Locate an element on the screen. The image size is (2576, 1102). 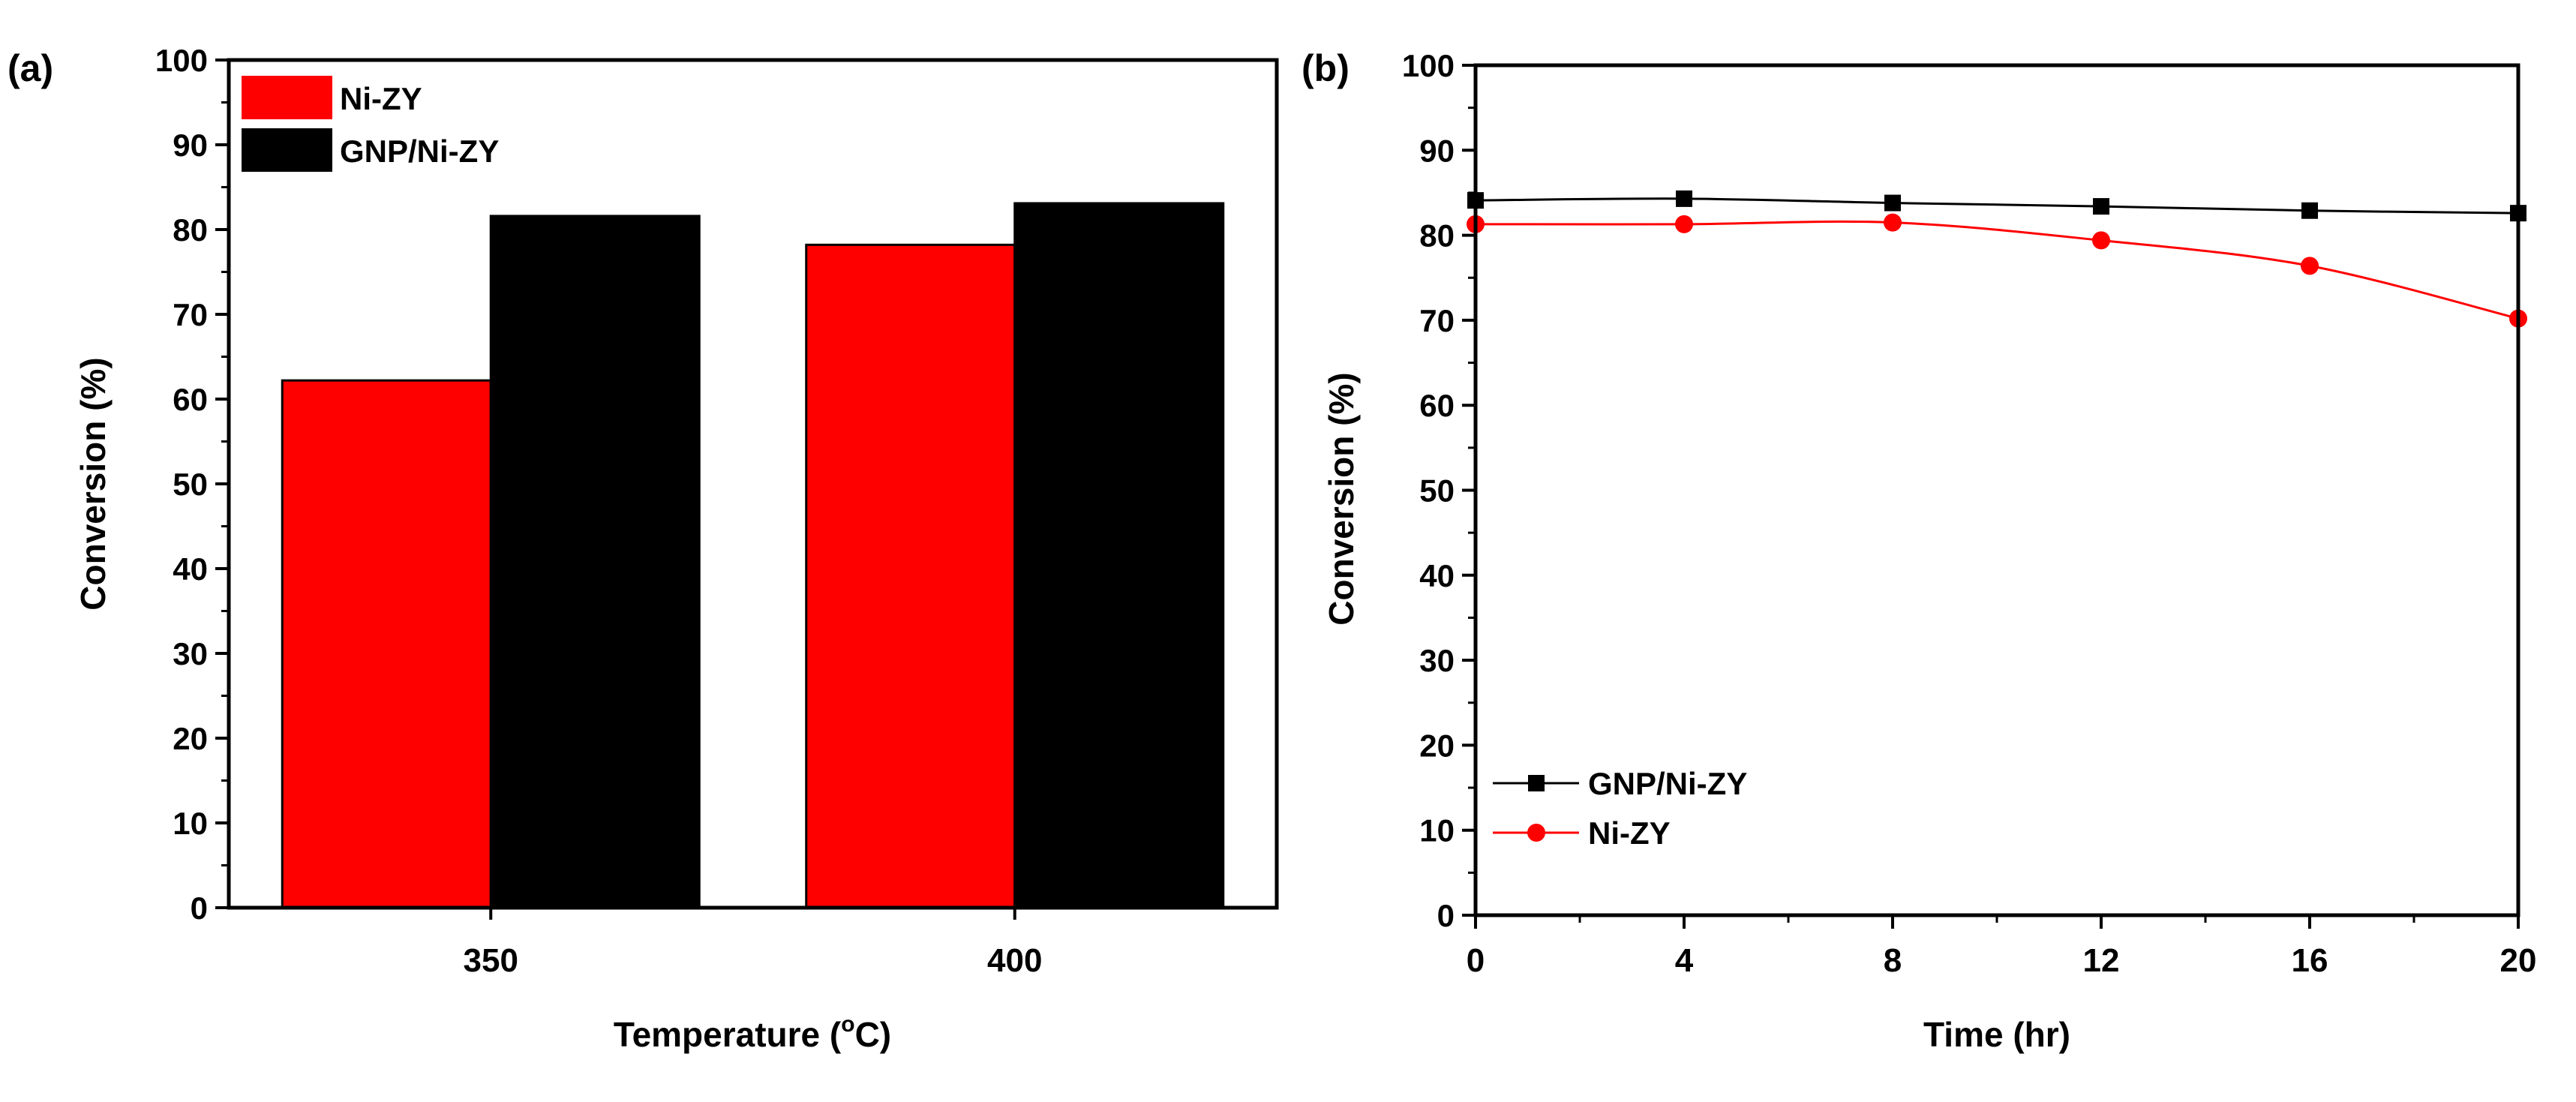
chart-b-line-ni-zy is located at coordinates (1997, 270).